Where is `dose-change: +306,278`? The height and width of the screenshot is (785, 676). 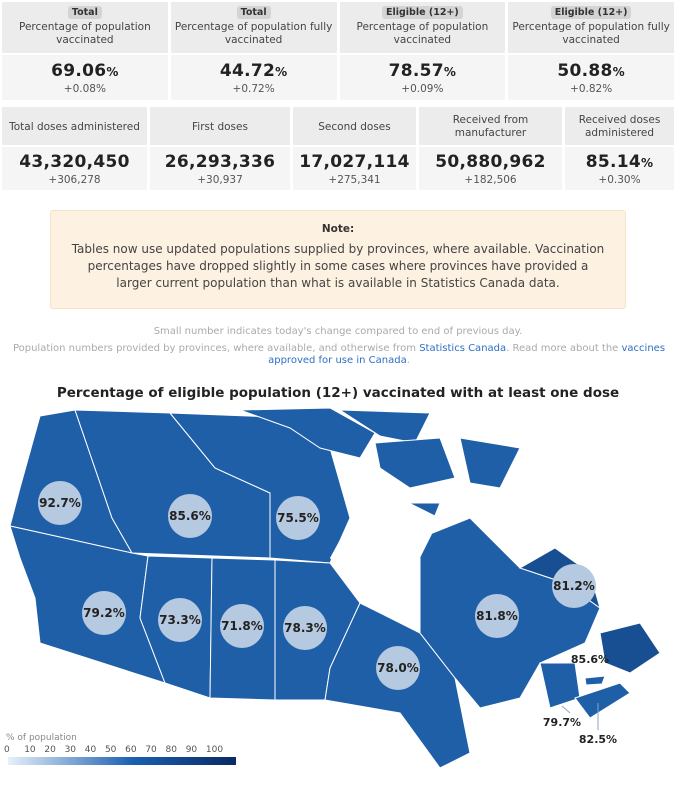
dose-change: +306,278 is located at coordinates (74, 179).